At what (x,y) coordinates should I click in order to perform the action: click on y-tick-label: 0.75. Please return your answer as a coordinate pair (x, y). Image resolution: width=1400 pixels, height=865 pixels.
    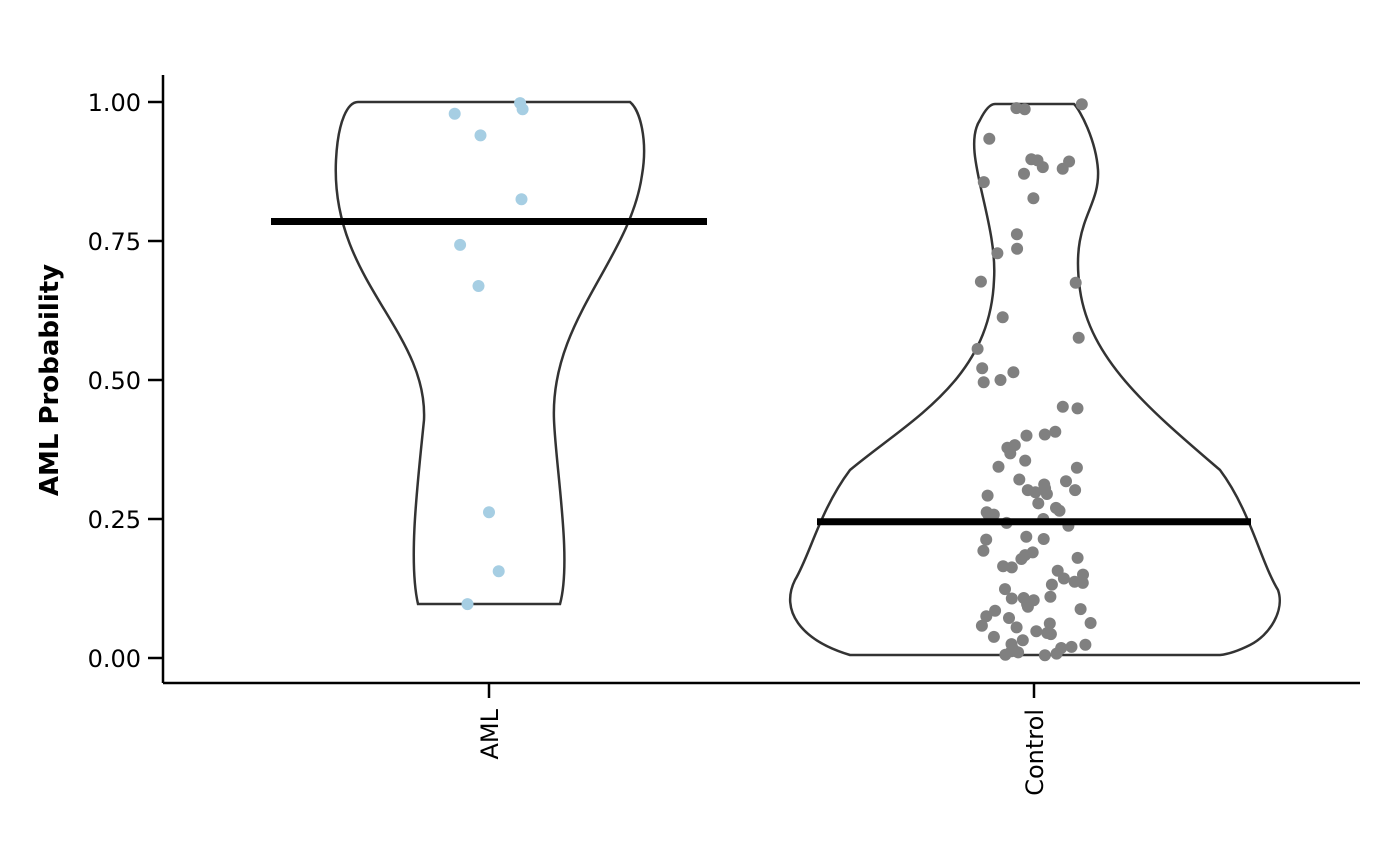
    Looking at the image, I should click on (114, 242).